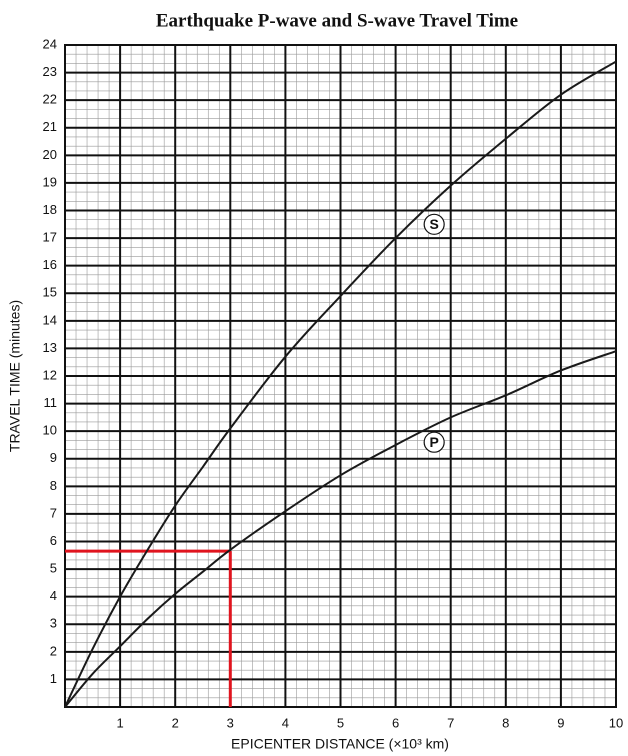  Describe the element at coordinates (50, 209) in the screenshot. I see `y-tick-label: 18` at that location.